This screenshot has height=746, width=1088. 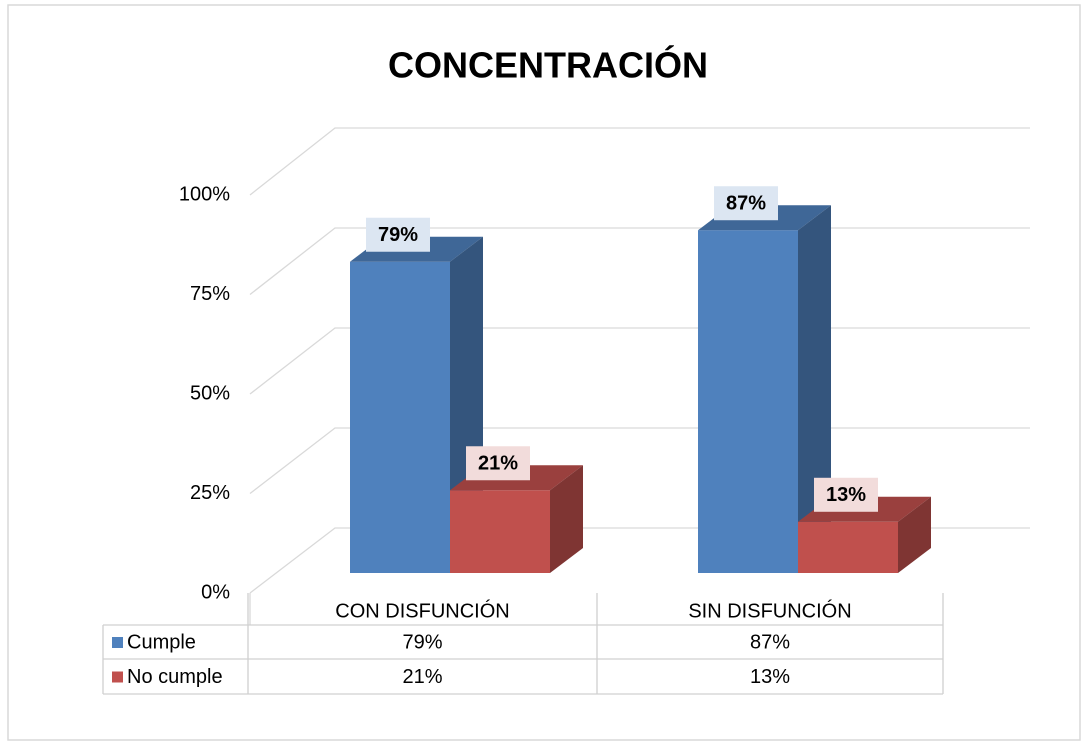 What do you see at coordinates (770, 642) in the screenshot?
I see `table-value: 87%` at bounding box center [770, 642].